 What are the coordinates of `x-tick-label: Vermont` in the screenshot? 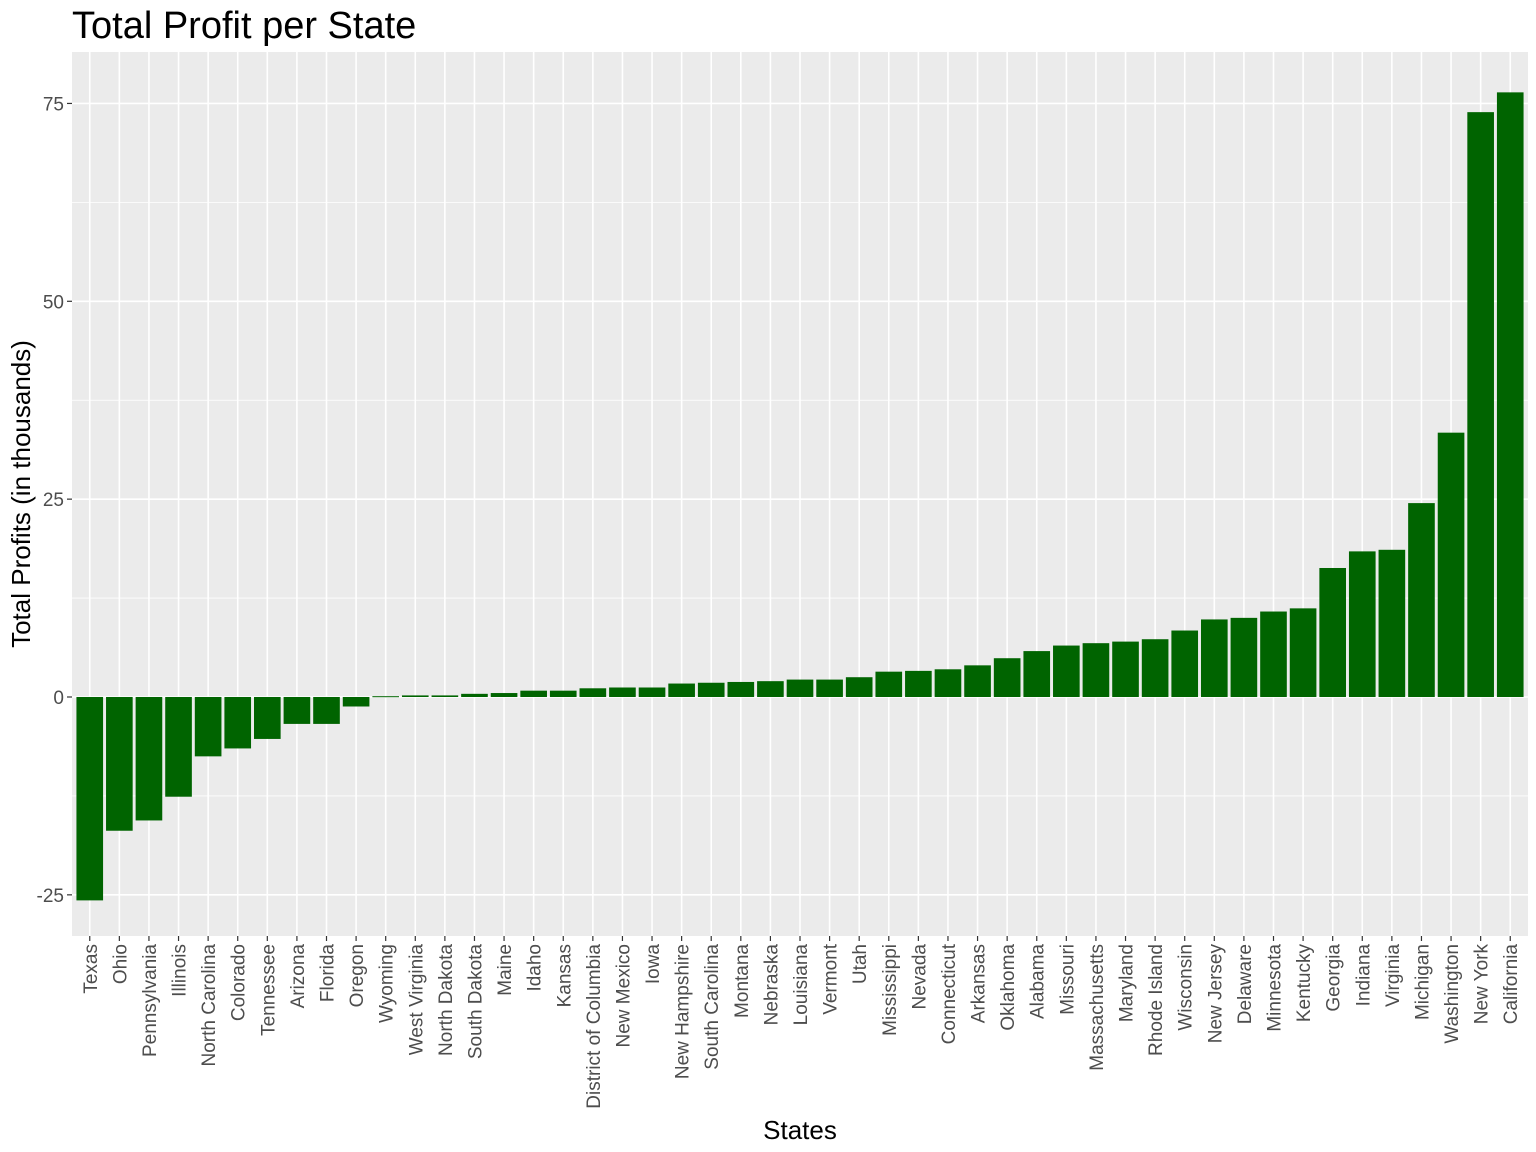 It's located at (831, 978).